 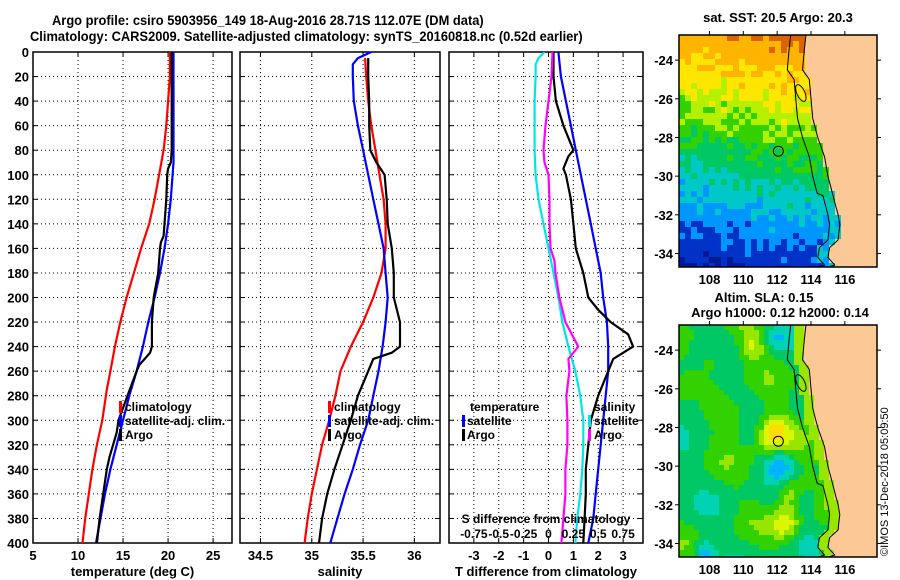 What do you see at coordinates (345, 300) in the screenshot?
I see `series-line-climatology` at bounding box center [345, 300].